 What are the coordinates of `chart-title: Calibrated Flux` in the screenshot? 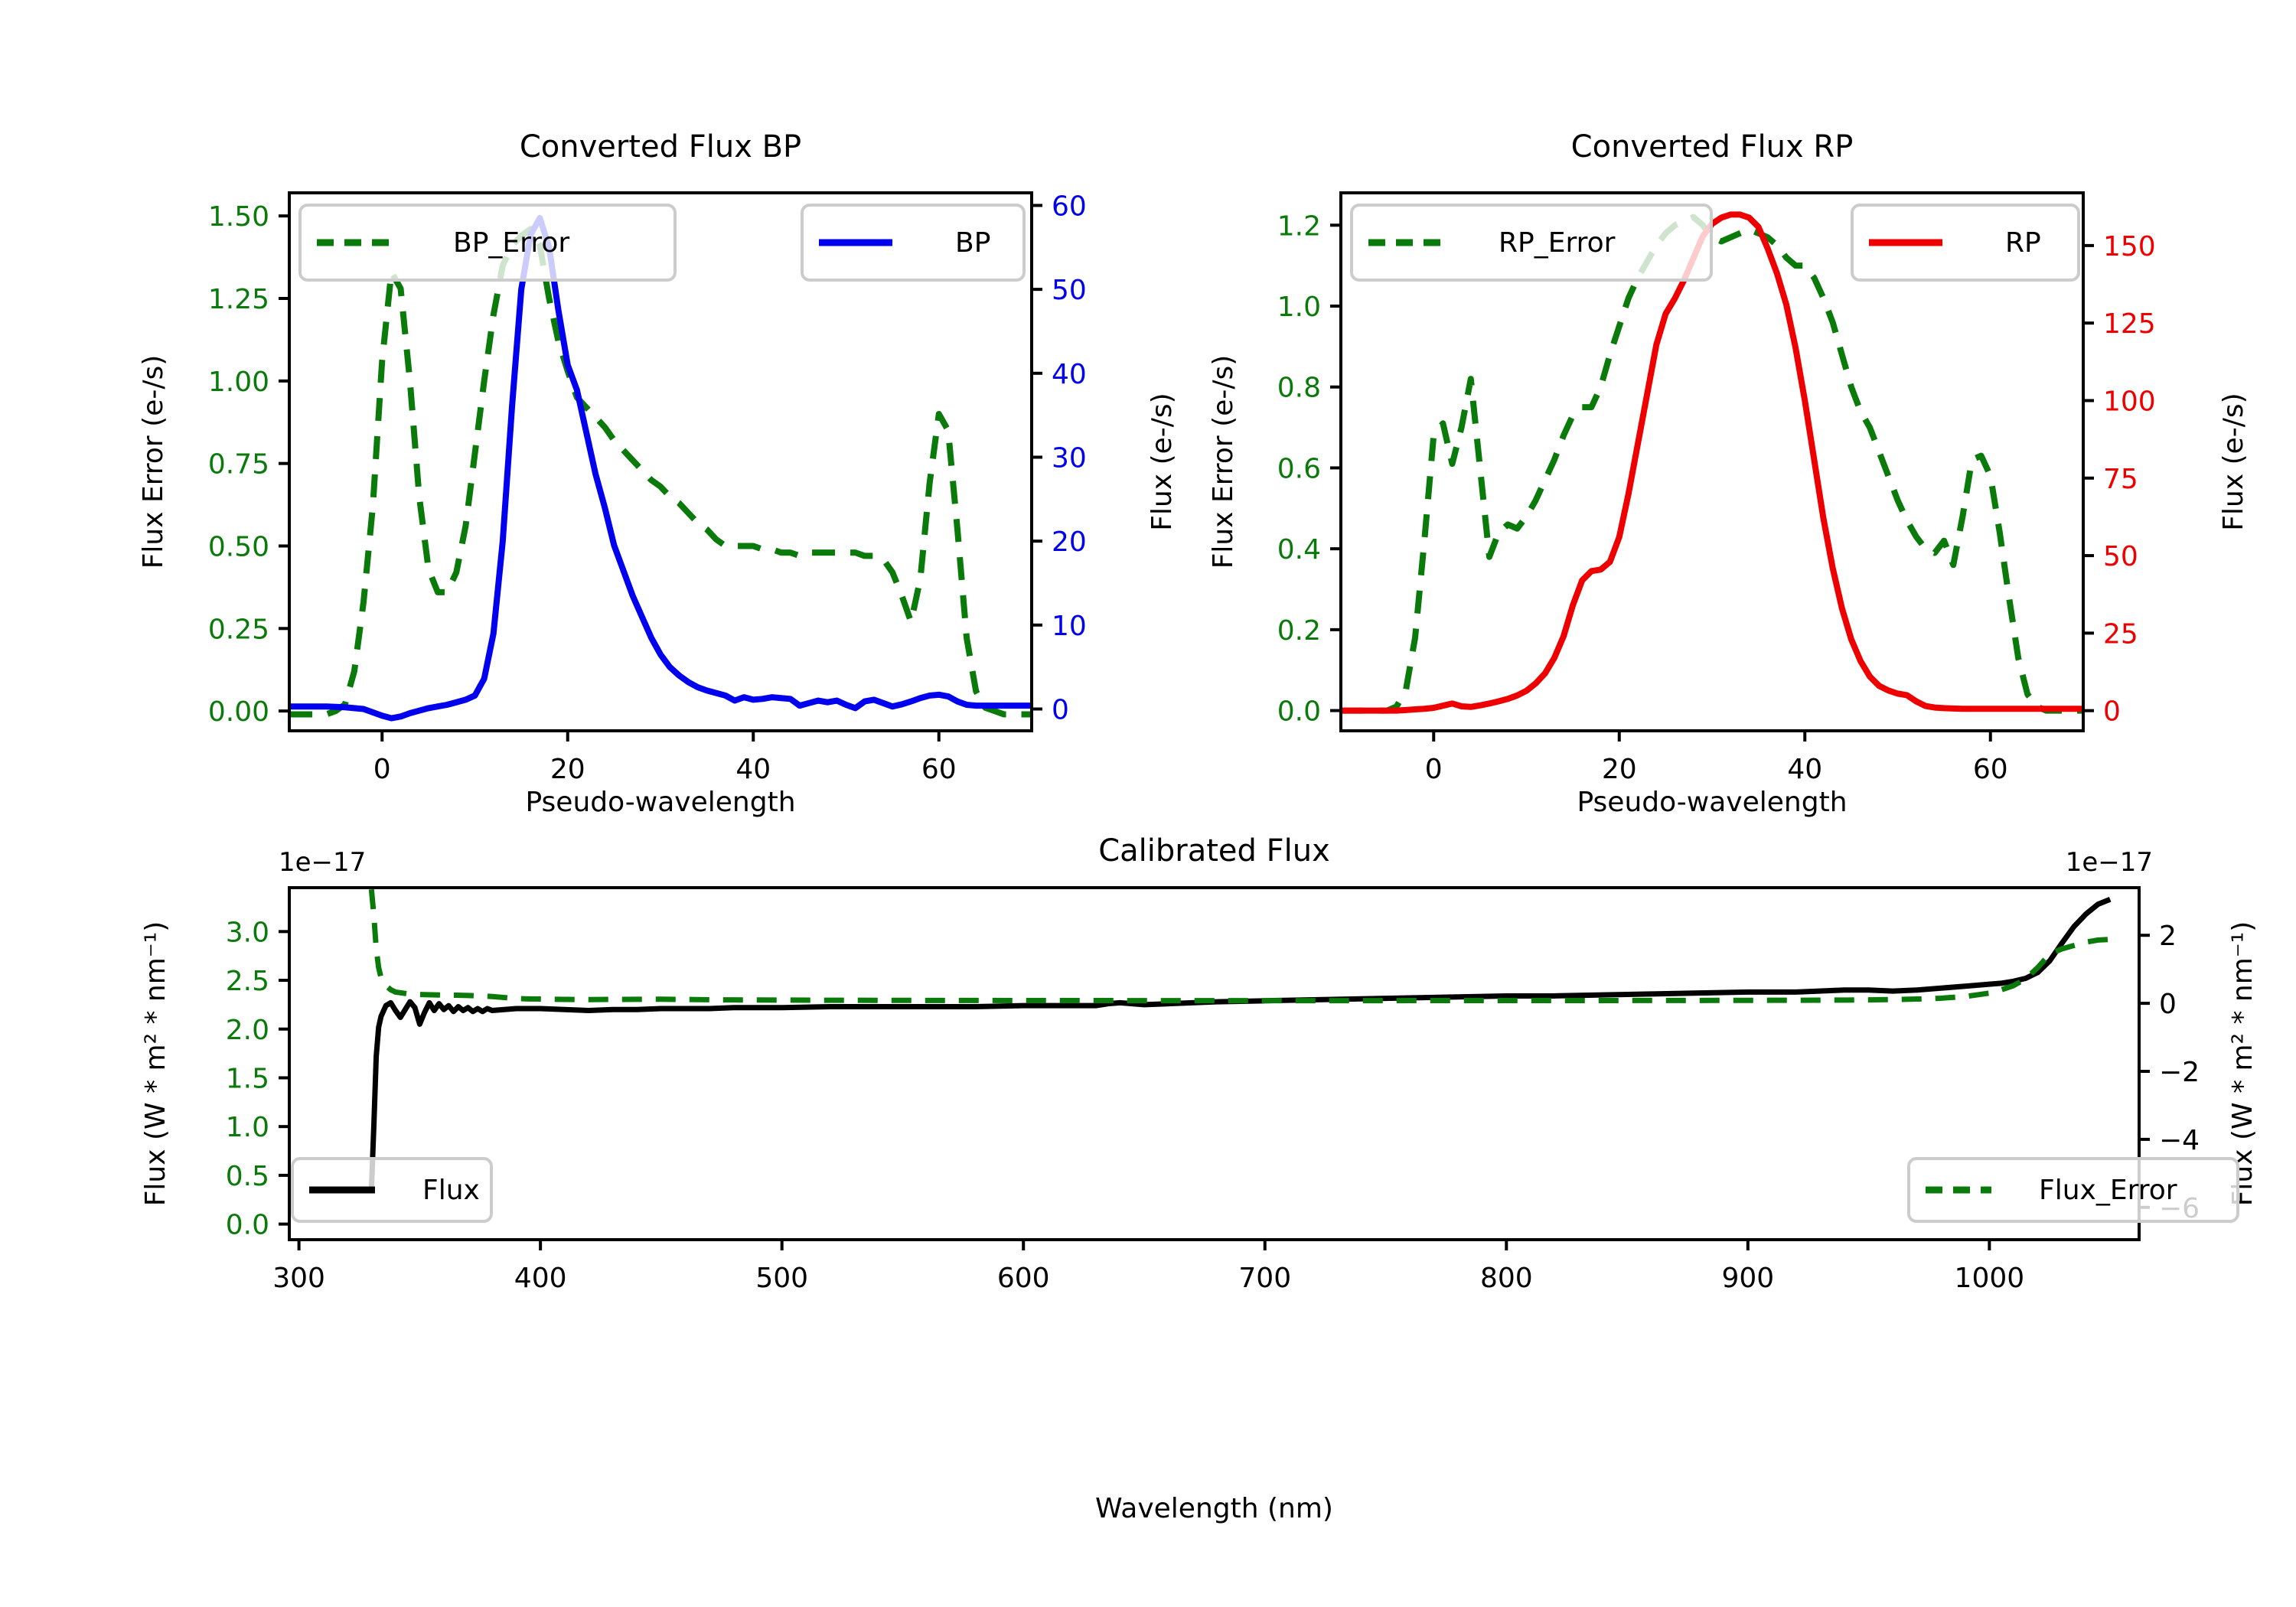 It's located at (1214, 851).